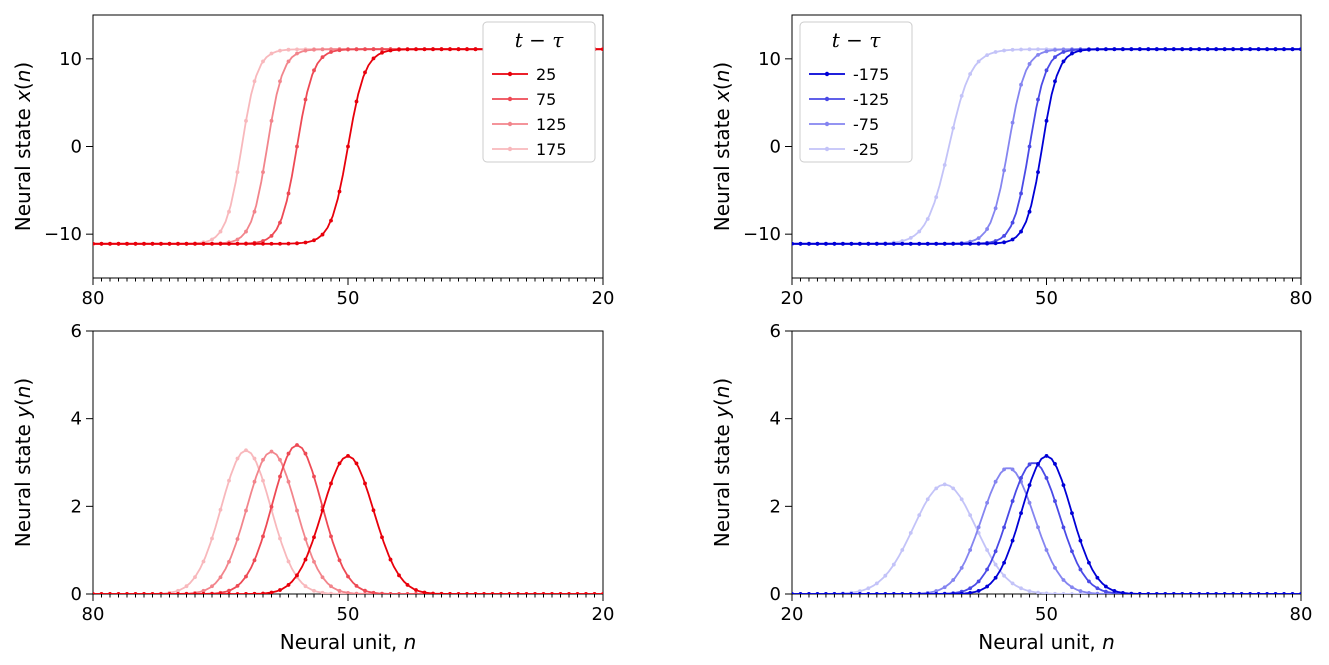 The height and width of the screenshot is (665, 1329). Describe the element at coordinates (866, 149) in the screenshot. I see `legend-label--25: -25` at that location.